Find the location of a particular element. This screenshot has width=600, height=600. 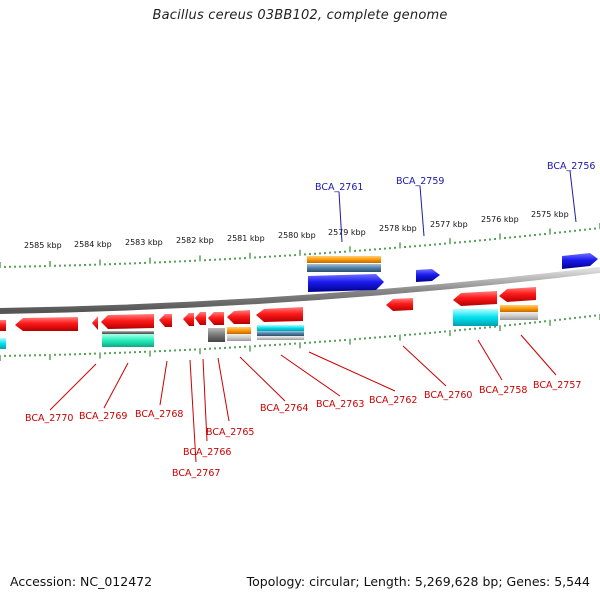

kbp-label: 2578 kbp is located at coordinates (398, 228).